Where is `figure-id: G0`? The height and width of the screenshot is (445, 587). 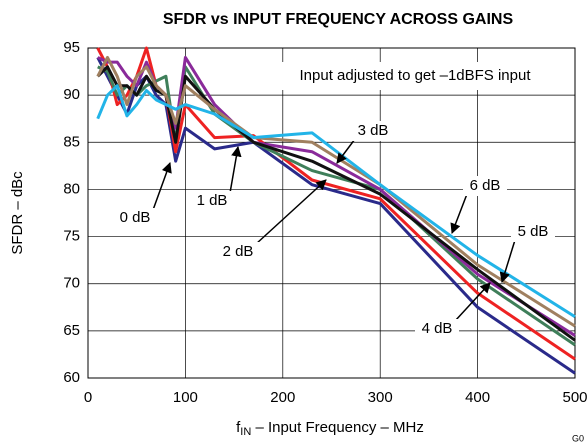
figure-id: G0 is located at coordinates (578, 438).